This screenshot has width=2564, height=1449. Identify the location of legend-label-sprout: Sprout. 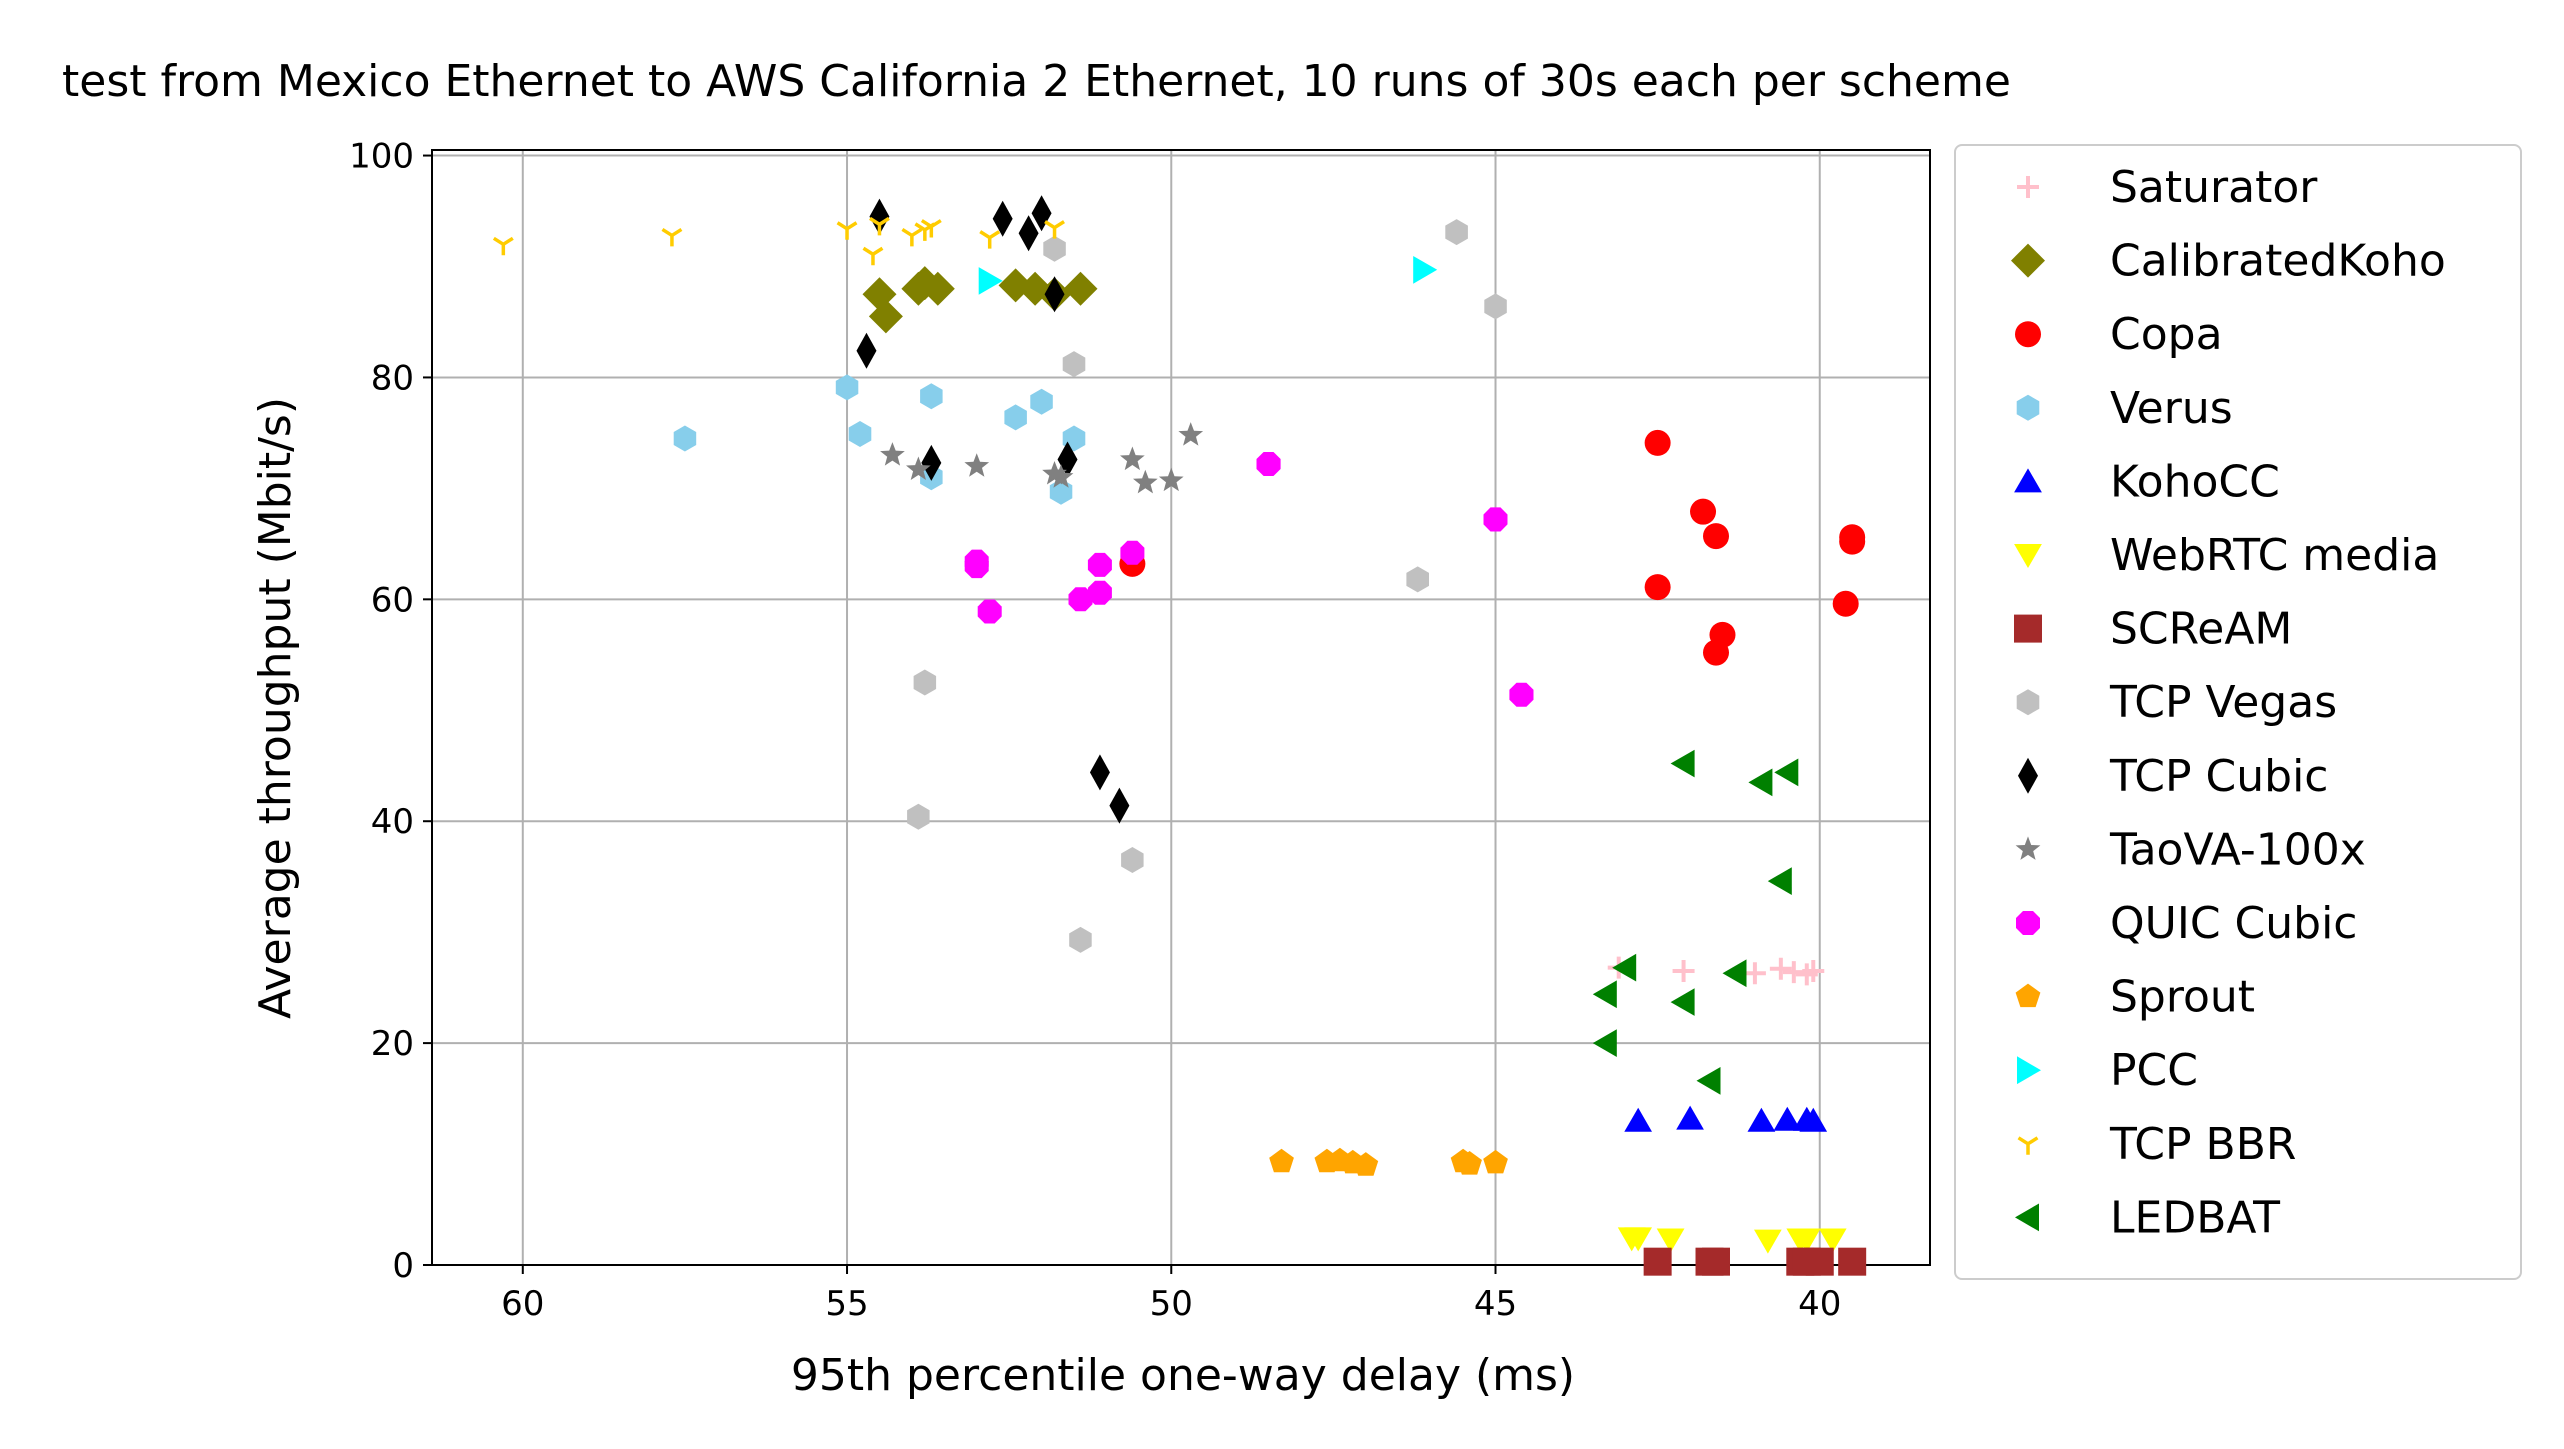
(2182, 997).